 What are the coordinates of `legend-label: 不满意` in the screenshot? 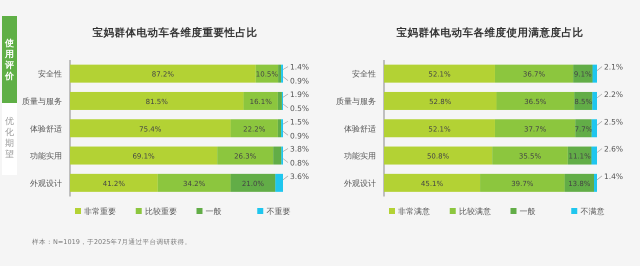 It's located at (592, 211).